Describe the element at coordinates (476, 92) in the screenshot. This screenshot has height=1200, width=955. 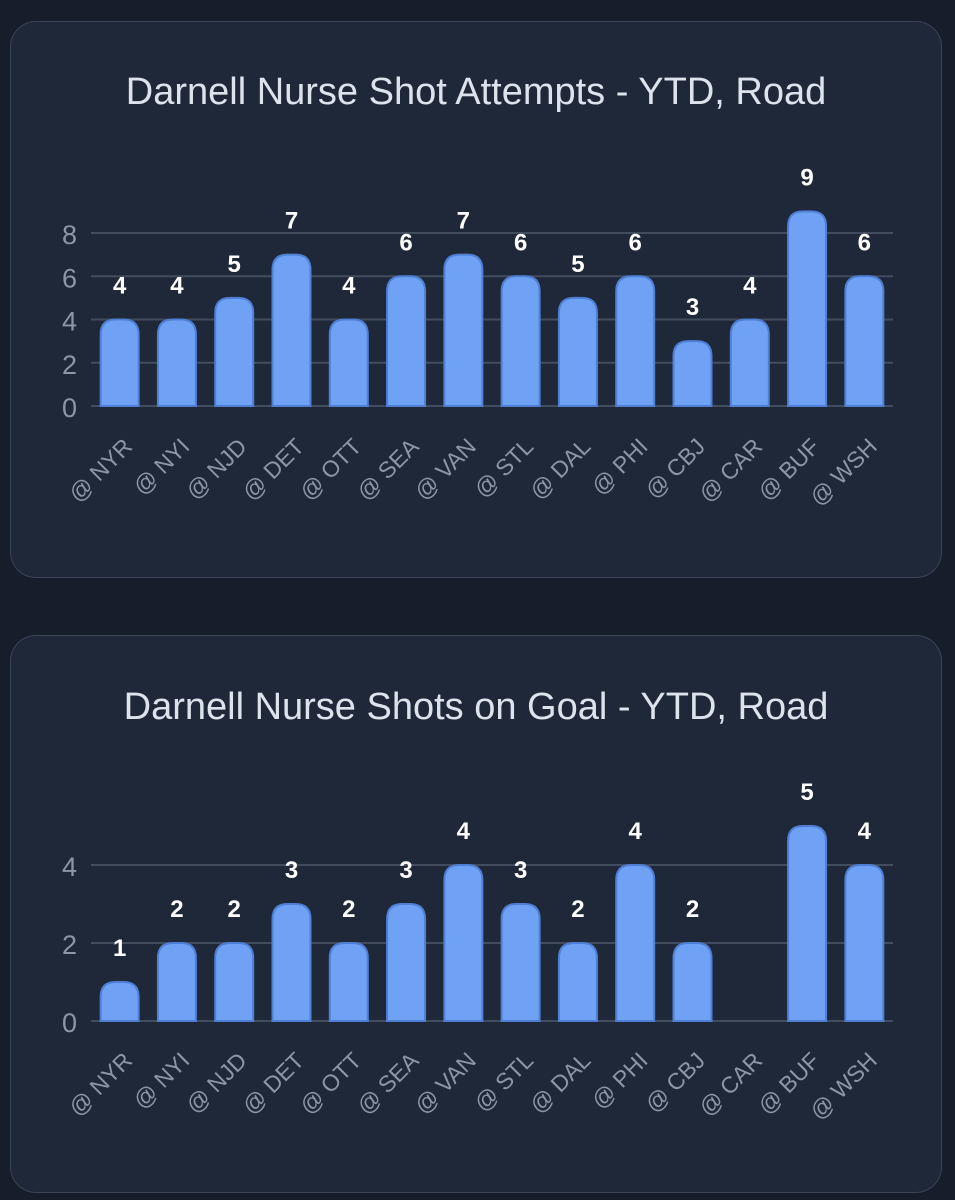
I see `chart-title: Darnell Nurse Shot Attempts - YTD, Road` at that location.